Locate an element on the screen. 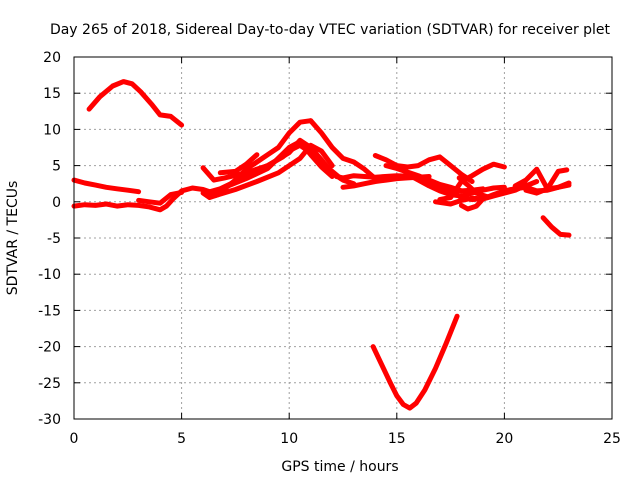  y-tick-label: 5 is located at coordinates (56, 167).